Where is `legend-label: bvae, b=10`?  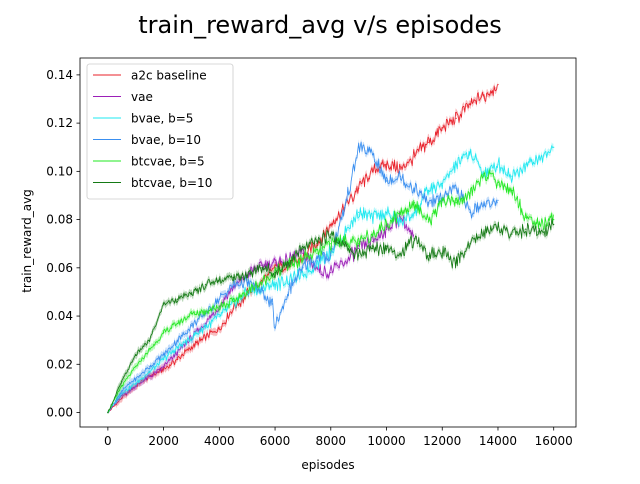
legend-label: bvae, b=10 is located at coordinates (166, 140).